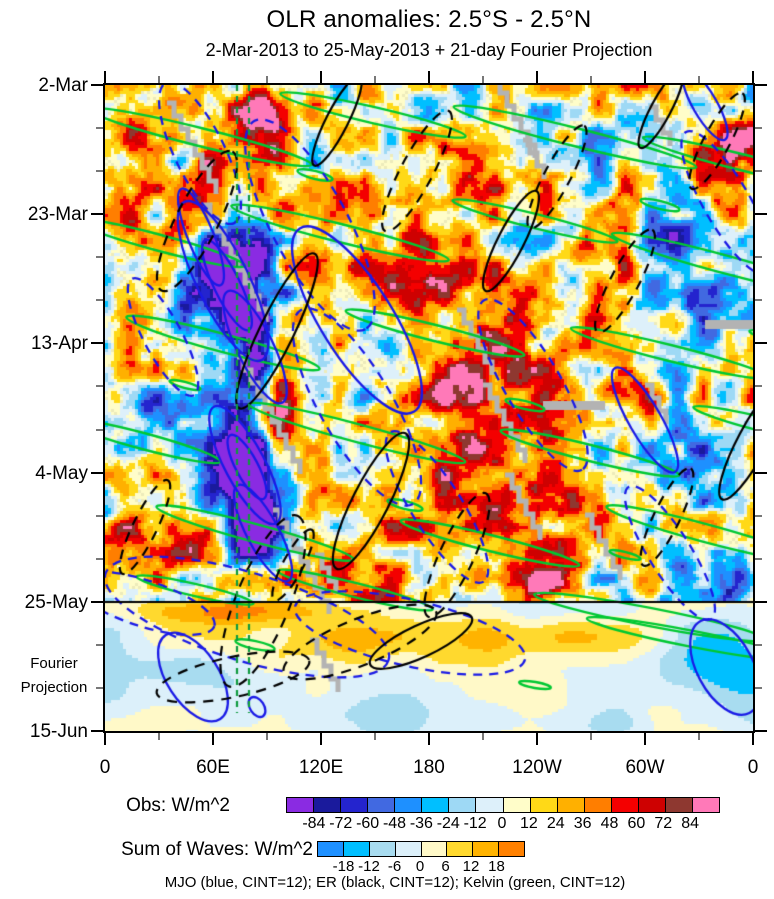  I want to click on y-axis-tick-label: 23-Mar, so click(57, 215).